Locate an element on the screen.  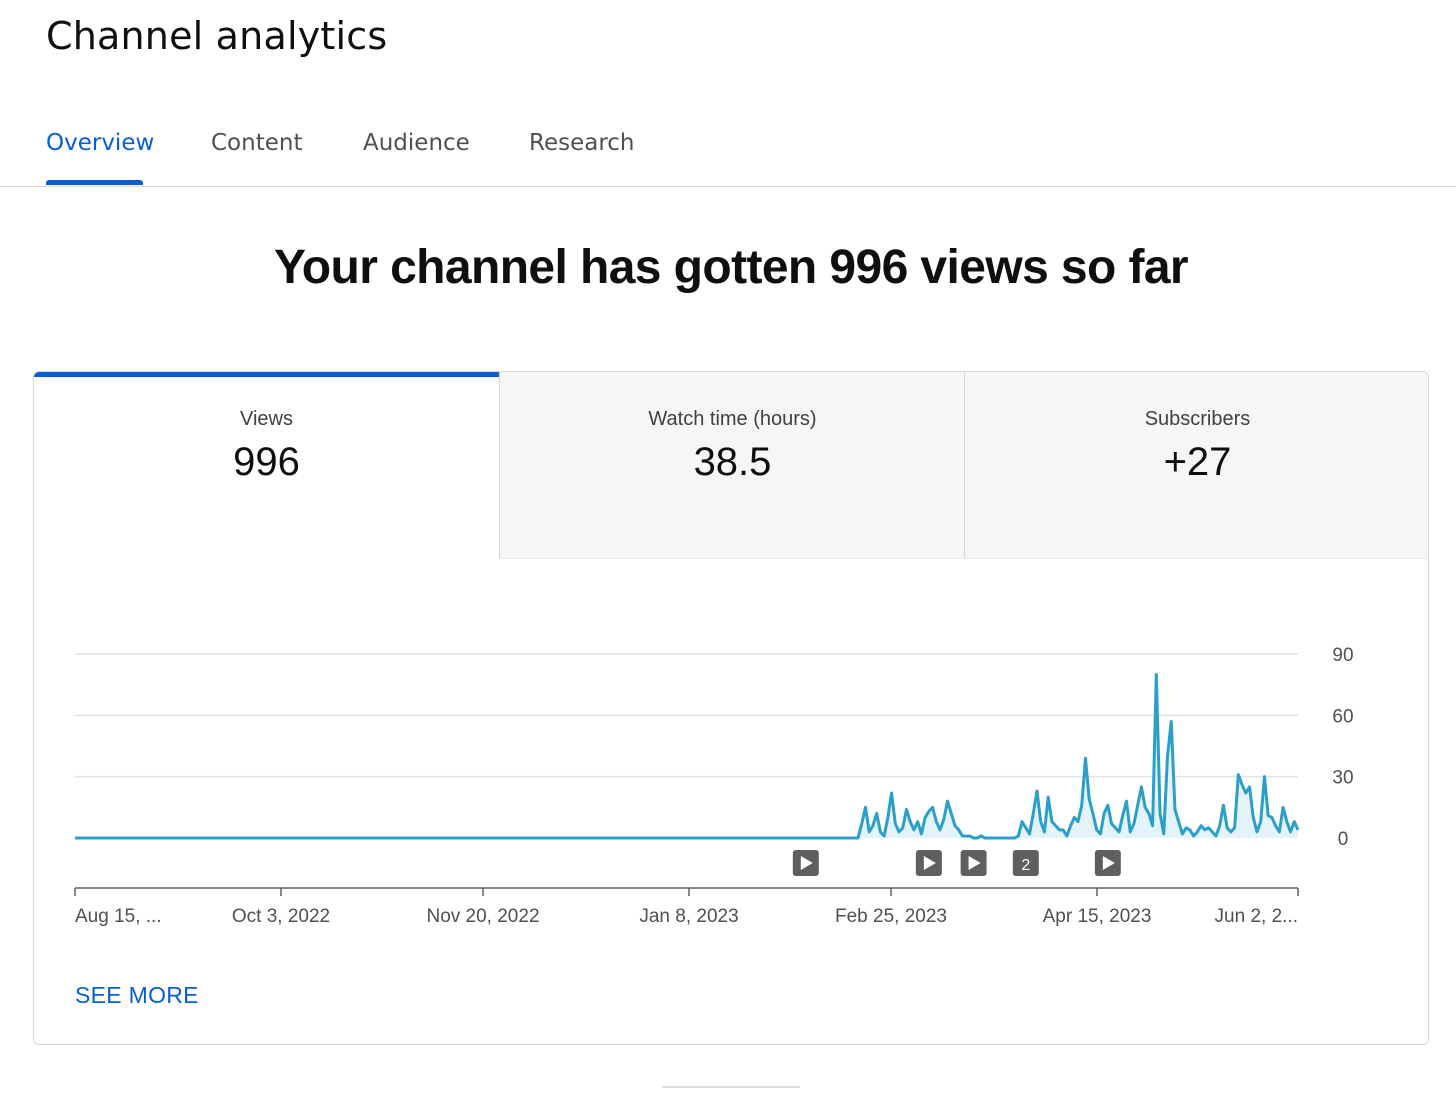
views-area-fill is located at coordinates (686, 756).